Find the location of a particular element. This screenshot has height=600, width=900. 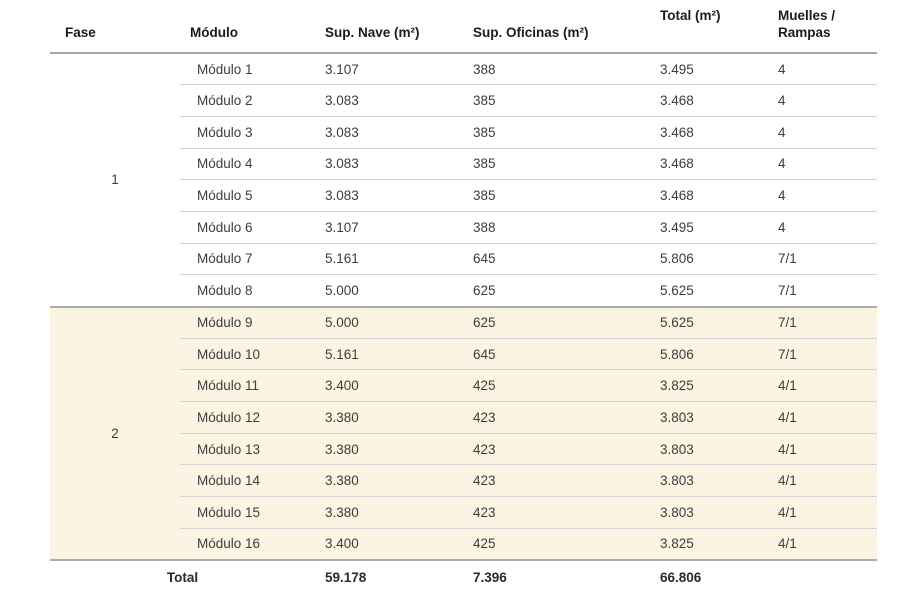

table-row: Módulo 12 3.380 423 3.803 4/1 is located at coordinates (463, 417).